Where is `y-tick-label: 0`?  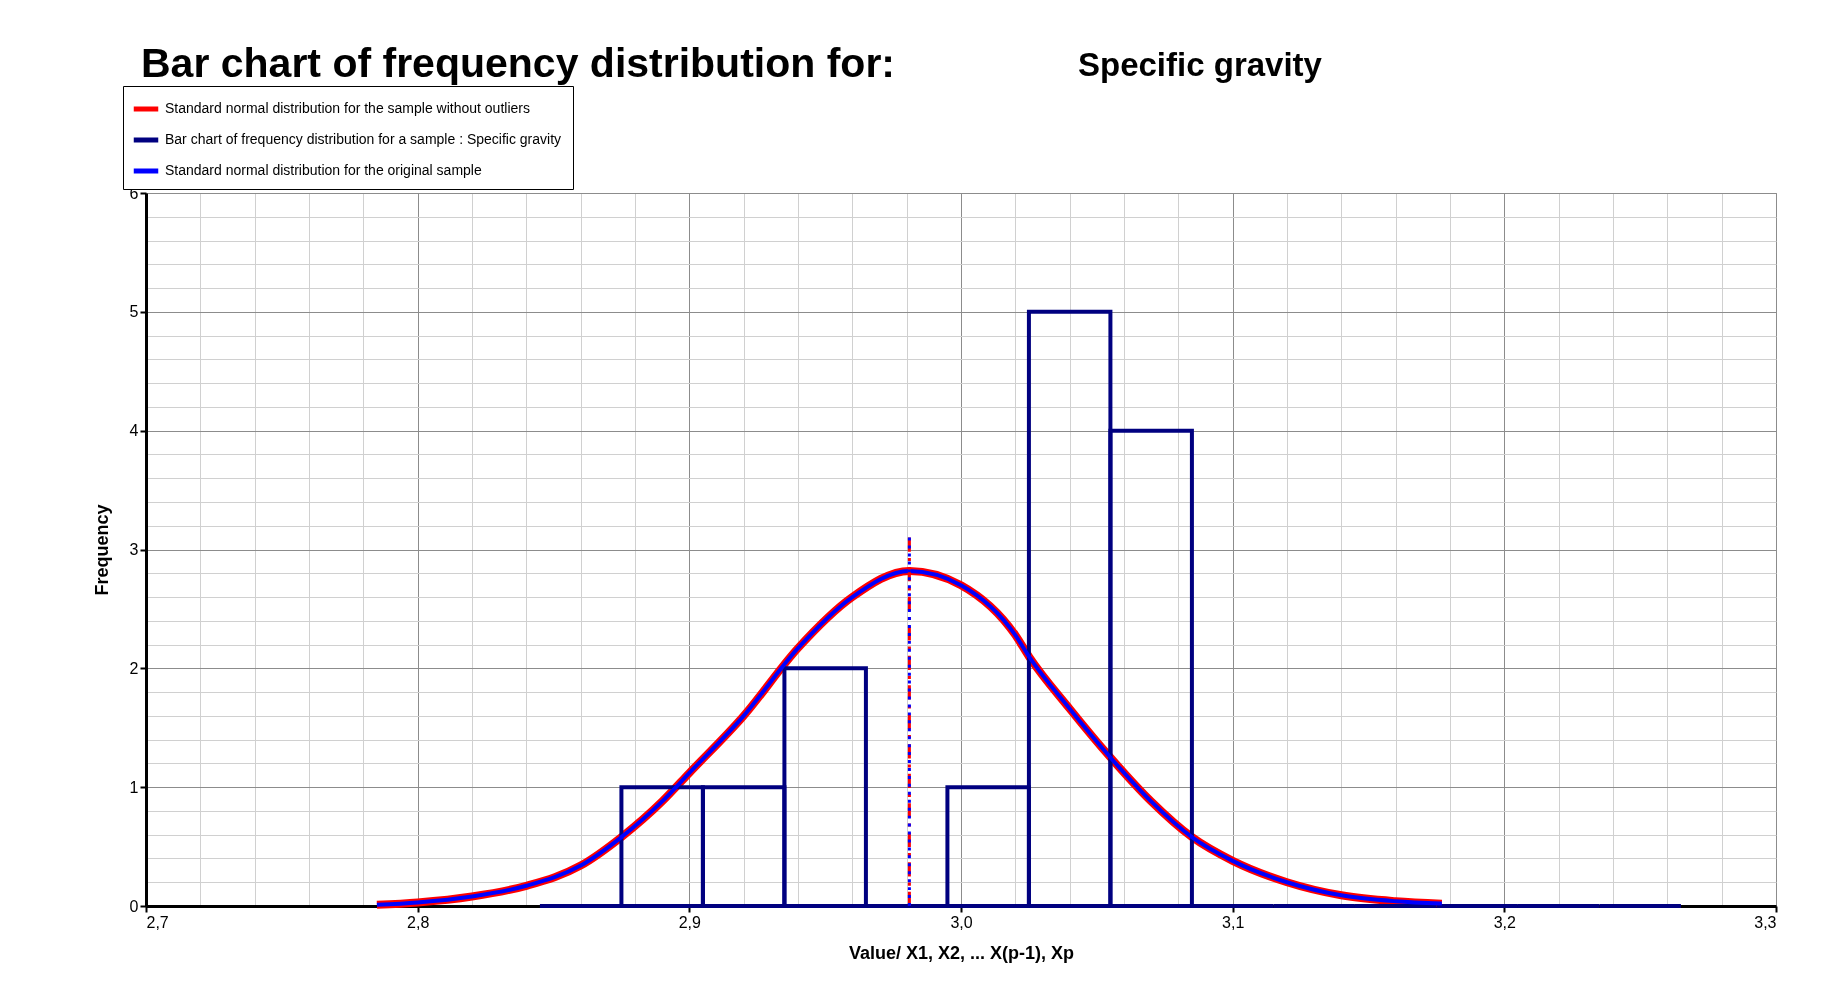 y-tick-label: 0 is located at coordinates (134, 906).